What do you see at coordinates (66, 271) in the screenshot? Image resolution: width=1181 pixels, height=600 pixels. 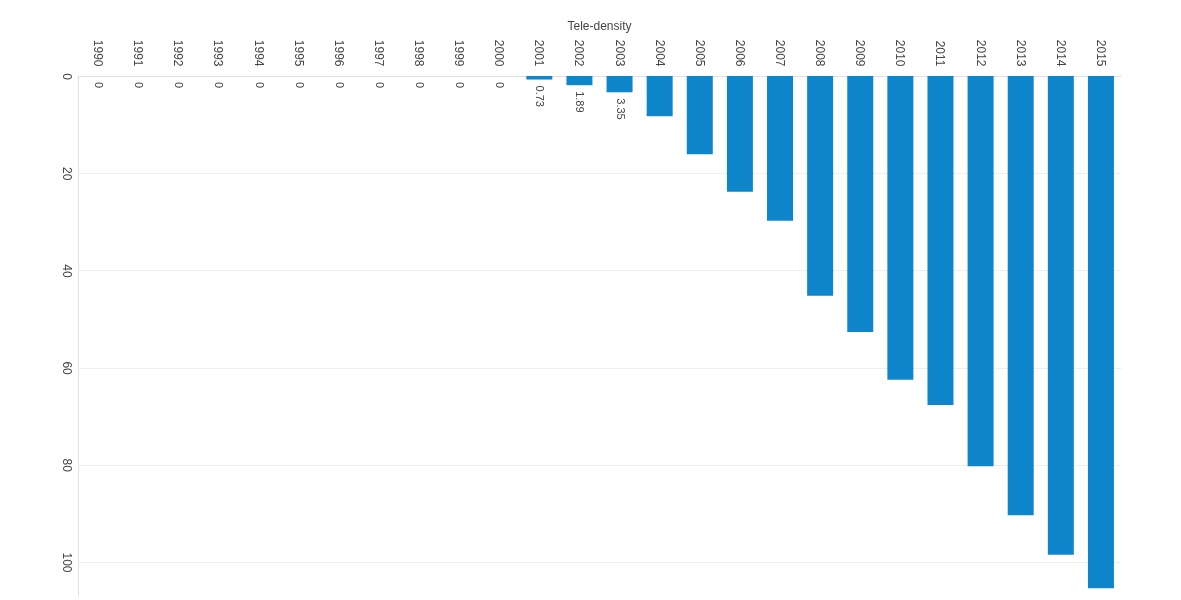 I see `y-tick-label: 40` at bounding box center [66, 271].